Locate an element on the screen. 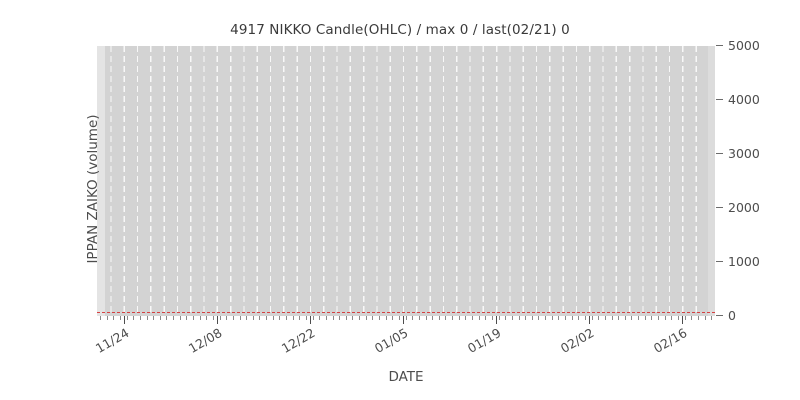 The image size is (800, 400). y-axis-tick-label: 3000 is located at coordinates (751, 153).